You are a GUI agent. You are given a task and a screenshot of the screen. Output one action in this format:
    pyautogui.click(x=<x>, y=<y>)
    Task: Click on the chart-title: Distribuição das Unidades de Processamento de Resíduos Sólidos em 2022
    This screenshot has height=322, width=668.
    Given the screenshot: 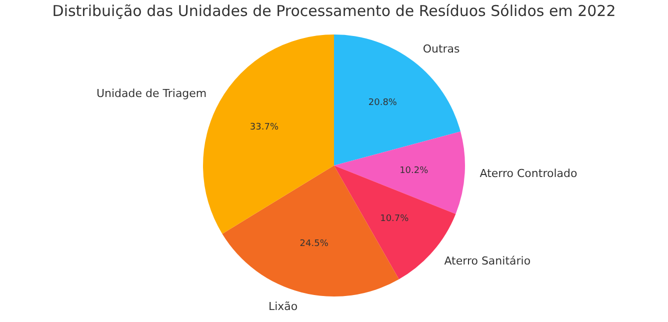 What is the action you would take?
    pyautogui.click(x=334, y=11)
    